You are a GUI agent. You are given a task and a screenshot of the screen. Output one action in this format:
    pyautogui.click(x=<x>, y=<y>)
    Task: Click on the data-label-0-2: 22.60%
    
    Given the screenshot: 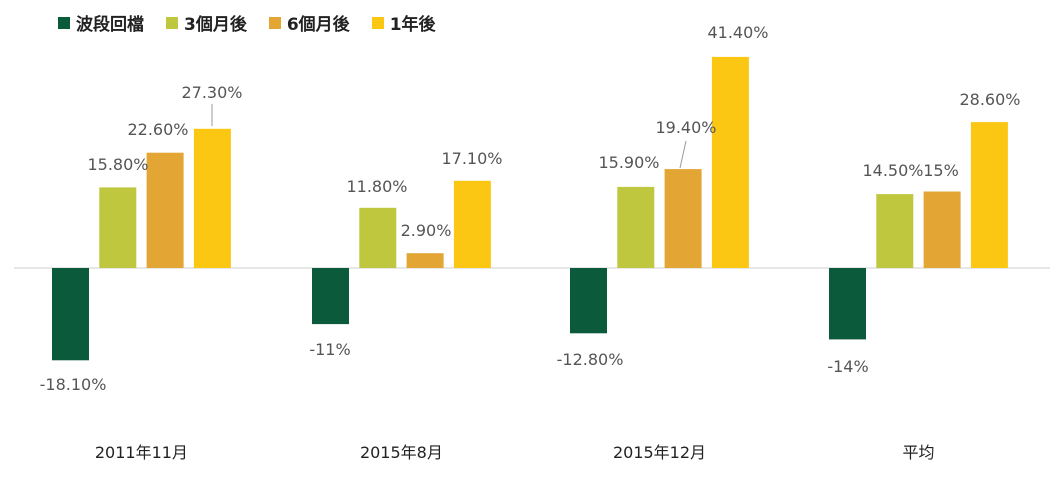 What is the action you would take?
    pyautogui.click(x=157, y=129)
    